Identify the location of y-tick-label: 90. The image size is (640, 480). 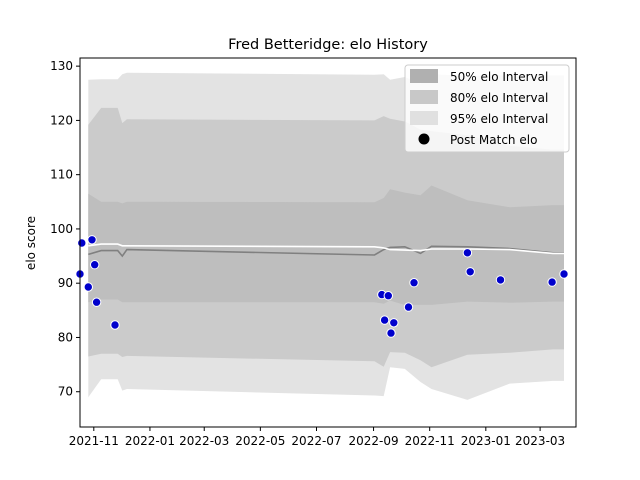
(65, 283).